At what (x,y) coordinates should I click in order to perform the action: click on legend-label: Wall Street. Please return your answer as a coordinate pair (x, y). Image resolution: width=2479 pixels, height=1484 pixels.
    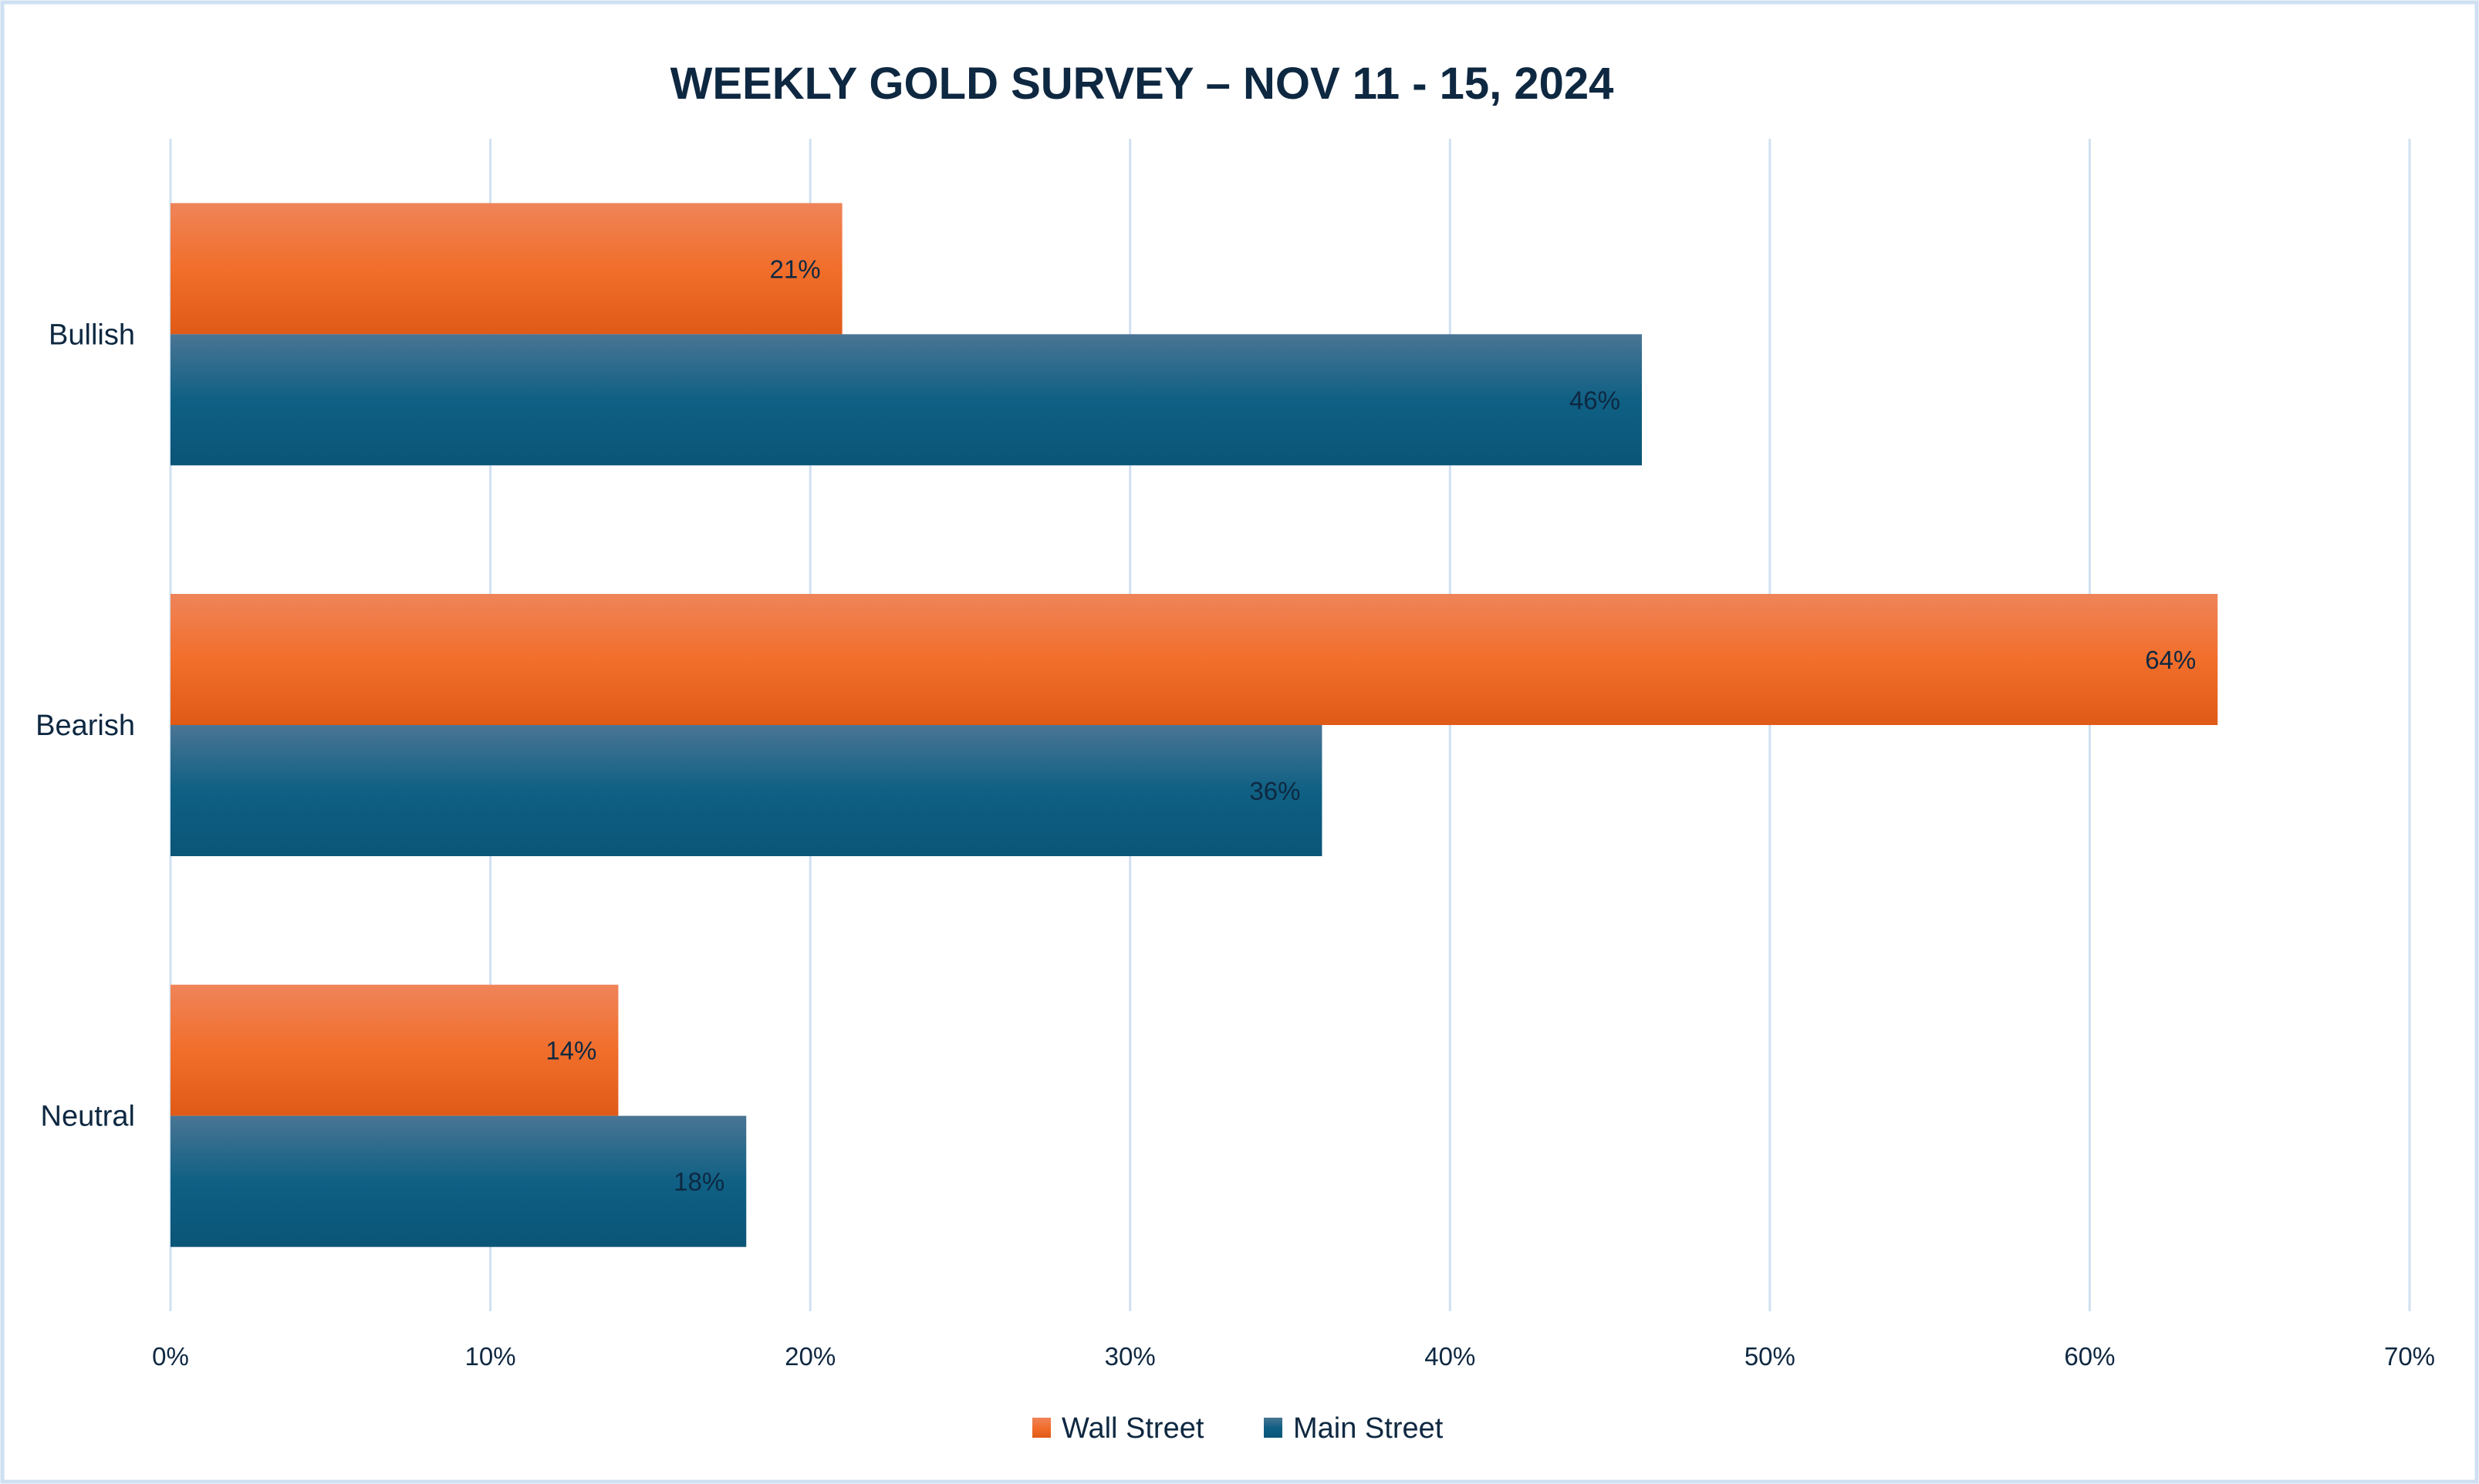
    Looking at the image, I should click on (1133, 1428).